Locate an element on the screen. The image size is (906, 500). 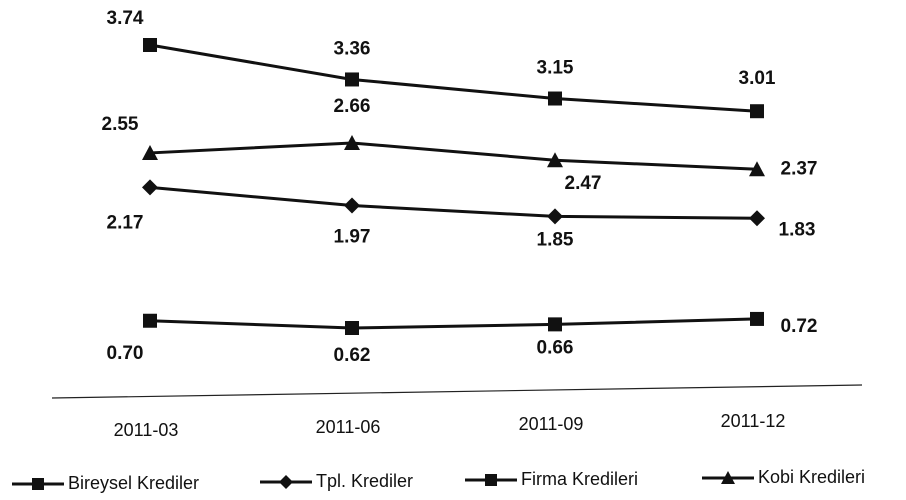
data-label: 2.37 is located at coordinates (799, 168).